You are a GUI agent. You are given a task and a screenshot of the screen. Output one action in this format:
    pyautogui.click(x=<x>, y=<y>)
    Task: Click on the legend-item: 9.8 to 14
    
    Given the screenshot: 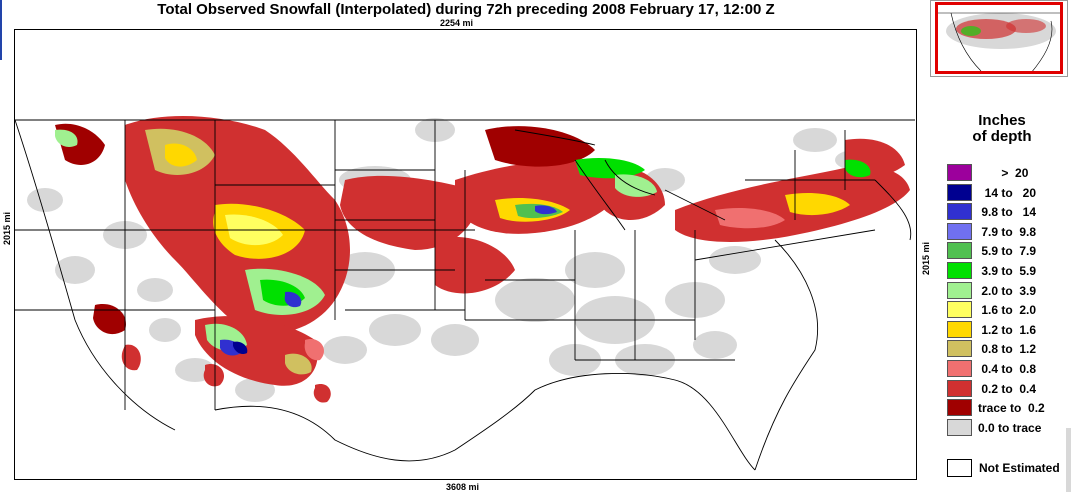 What is the action you would take?
    pyautogui.click(x=1009, y=212)
    